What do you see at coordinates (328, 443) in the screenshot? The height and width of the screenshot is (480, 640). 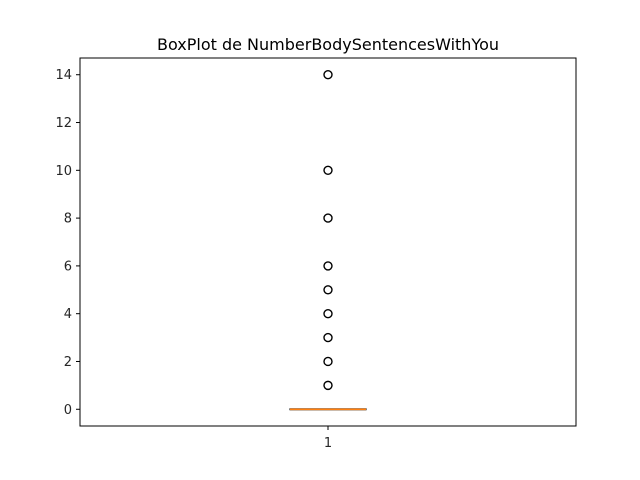 I see `x-tick-label: 1` at bounding box center [328, 443].